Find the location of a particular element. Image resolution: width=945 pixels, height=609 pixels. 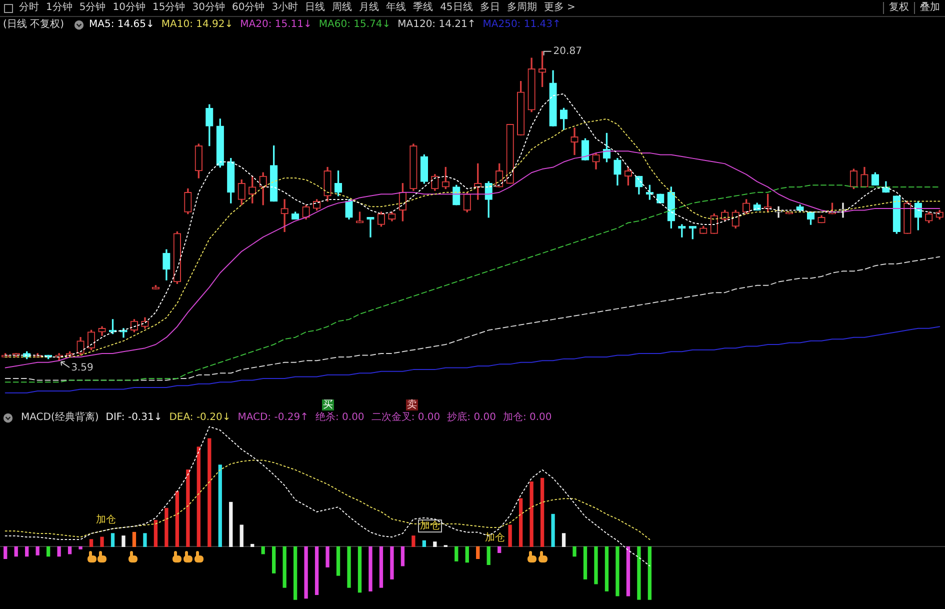

text: MA250: 11.43↑ is located at coordinates (521, 25).